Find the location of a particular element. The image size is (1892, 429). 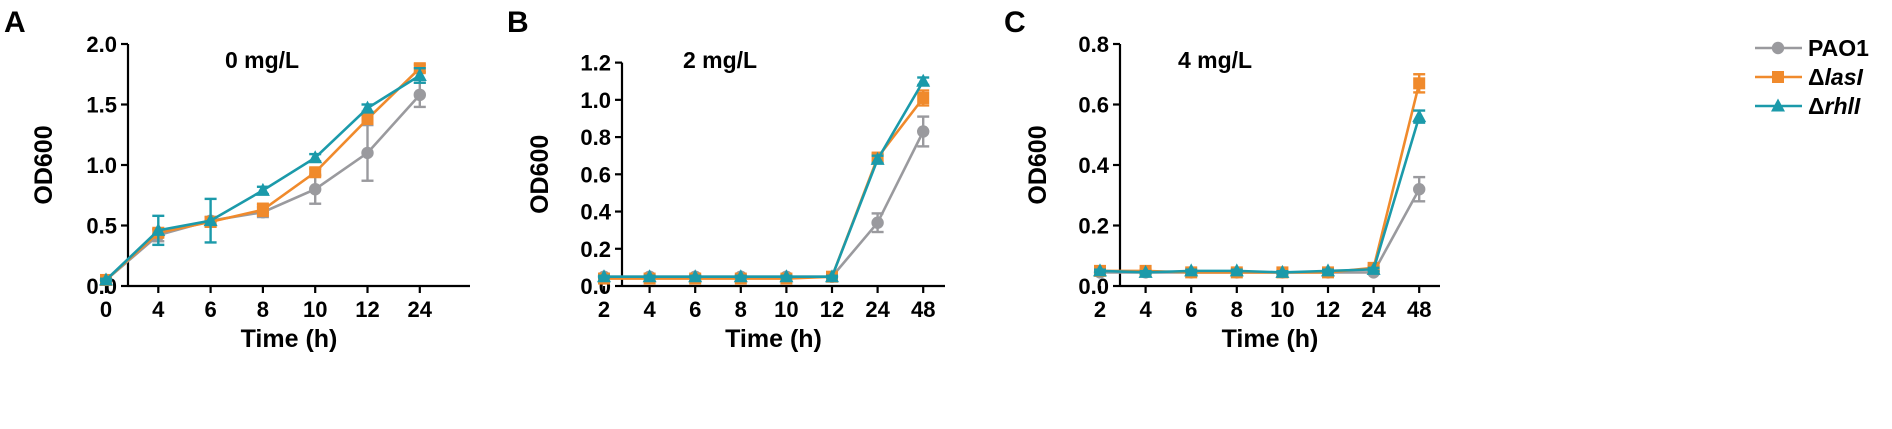

y-tick-label: 0.5 is located at coordinates (101, 226).